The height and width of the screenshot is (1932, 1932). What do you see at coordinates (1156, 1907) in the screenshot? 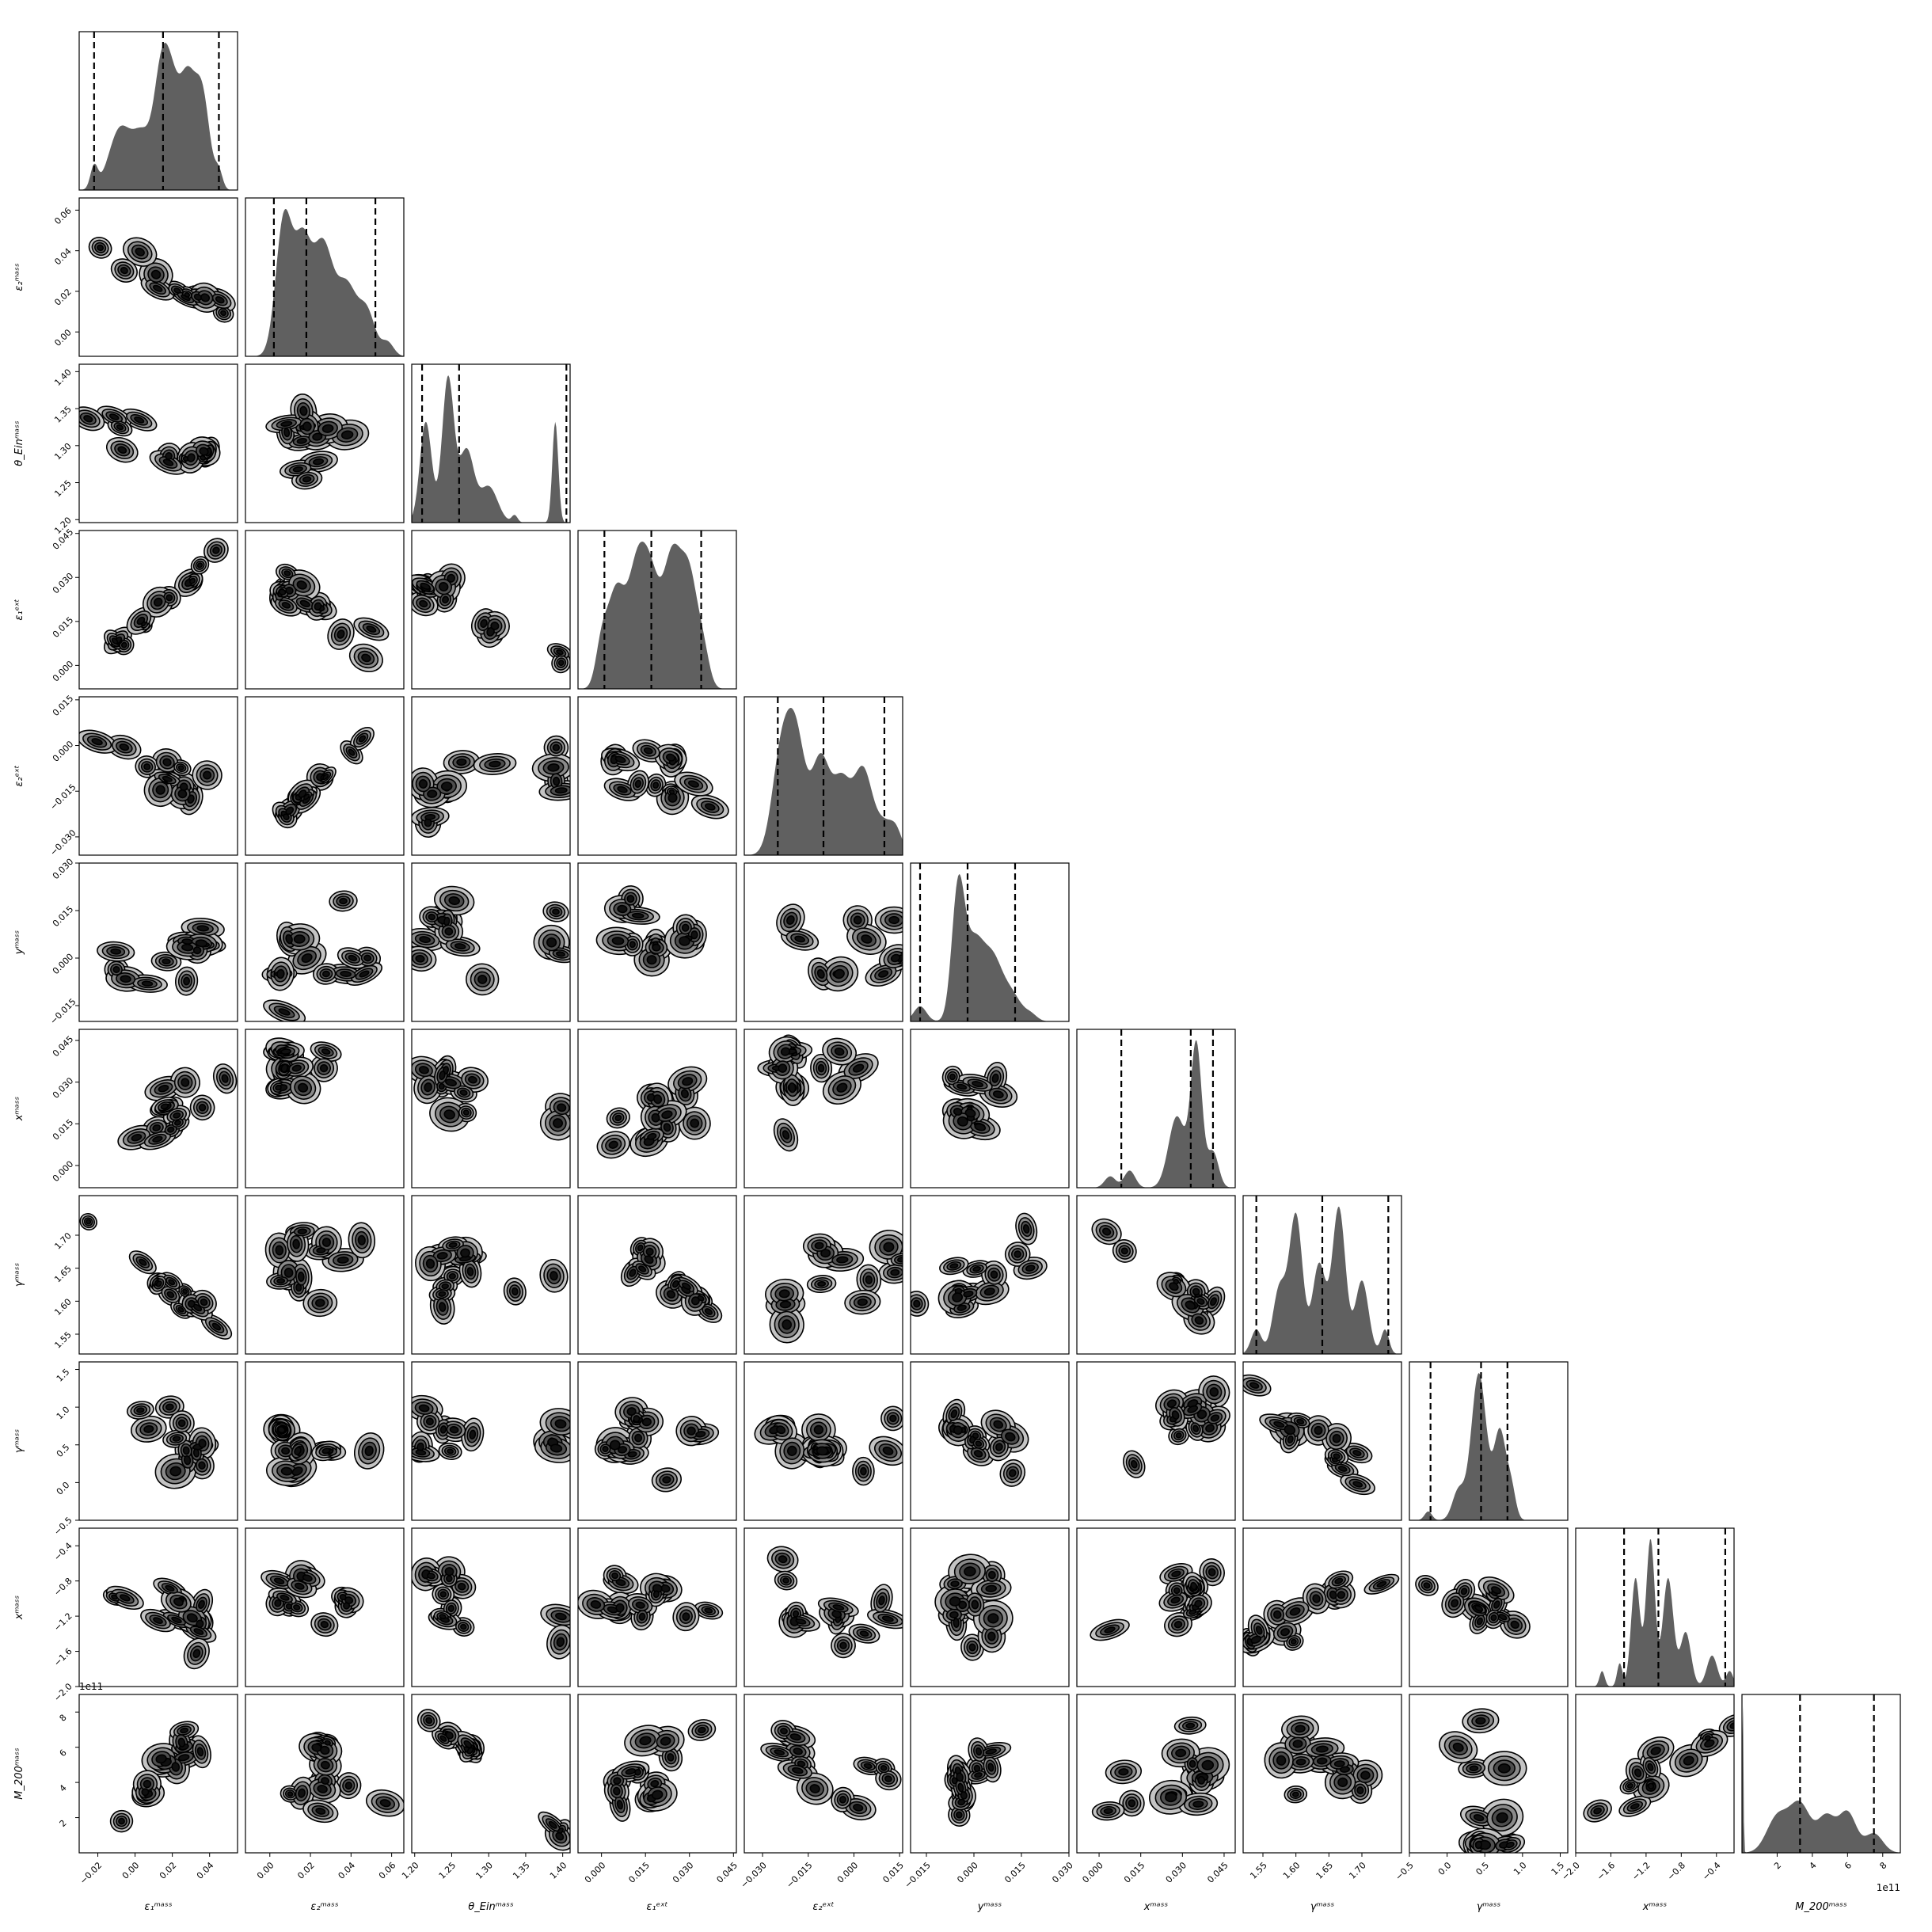
I see `x-axis-label: xᵐᵃˢˢ` at bounding box center [1156, 1907].